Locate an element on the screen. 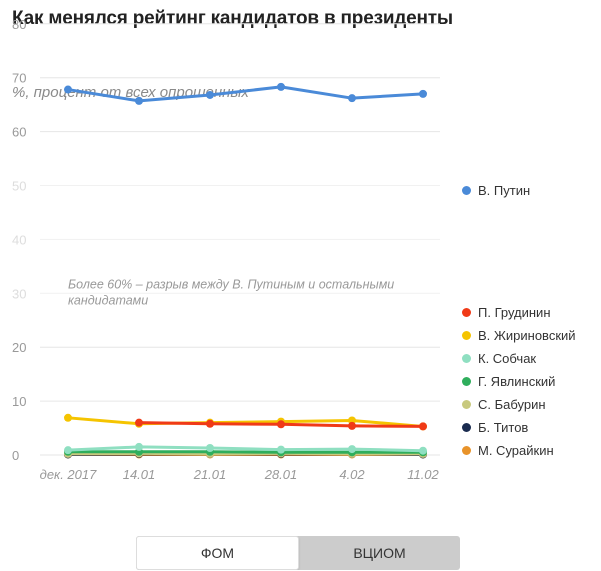 Image resolution: width=601 pixels, height=571 pixels. toggle-vciom-button: ВЦИОМ is located at coordinates (379, 553).